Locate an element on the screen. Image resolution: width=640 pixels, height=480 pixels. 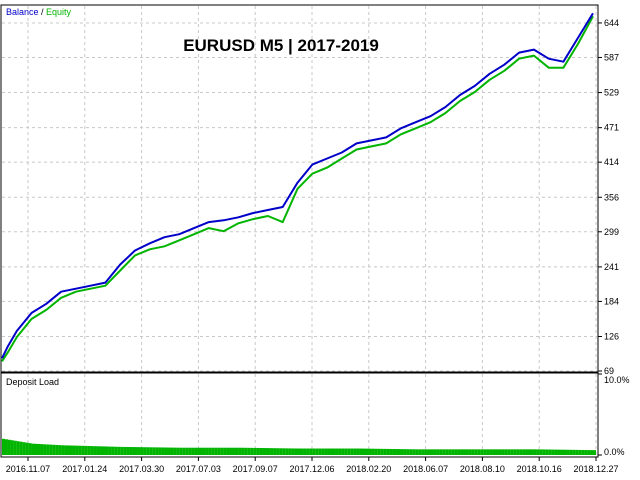
y-tick-label: 241 is located at coordinates (611, 267).